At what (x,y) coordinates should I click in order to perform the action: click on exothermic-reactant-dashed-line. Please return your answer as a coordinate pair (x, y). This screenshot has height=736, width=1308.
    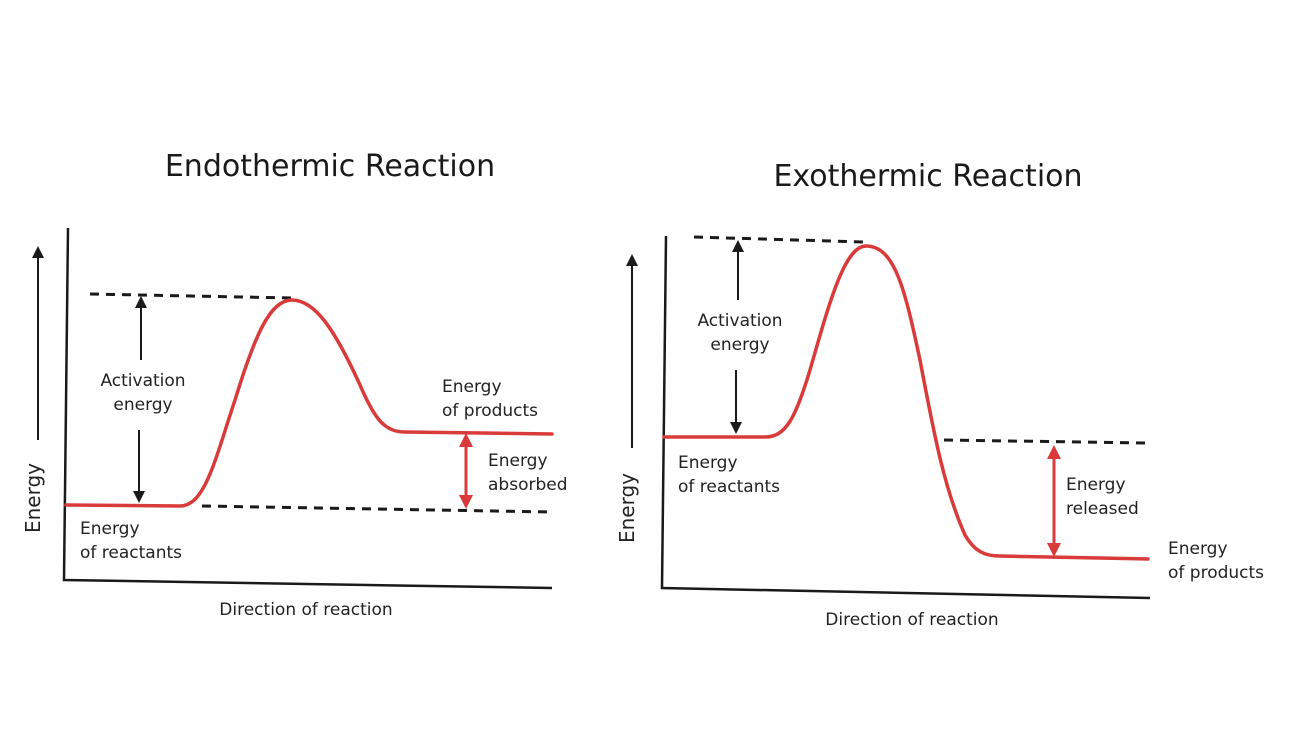
    Looking at the image, I should click on (1046, 441).